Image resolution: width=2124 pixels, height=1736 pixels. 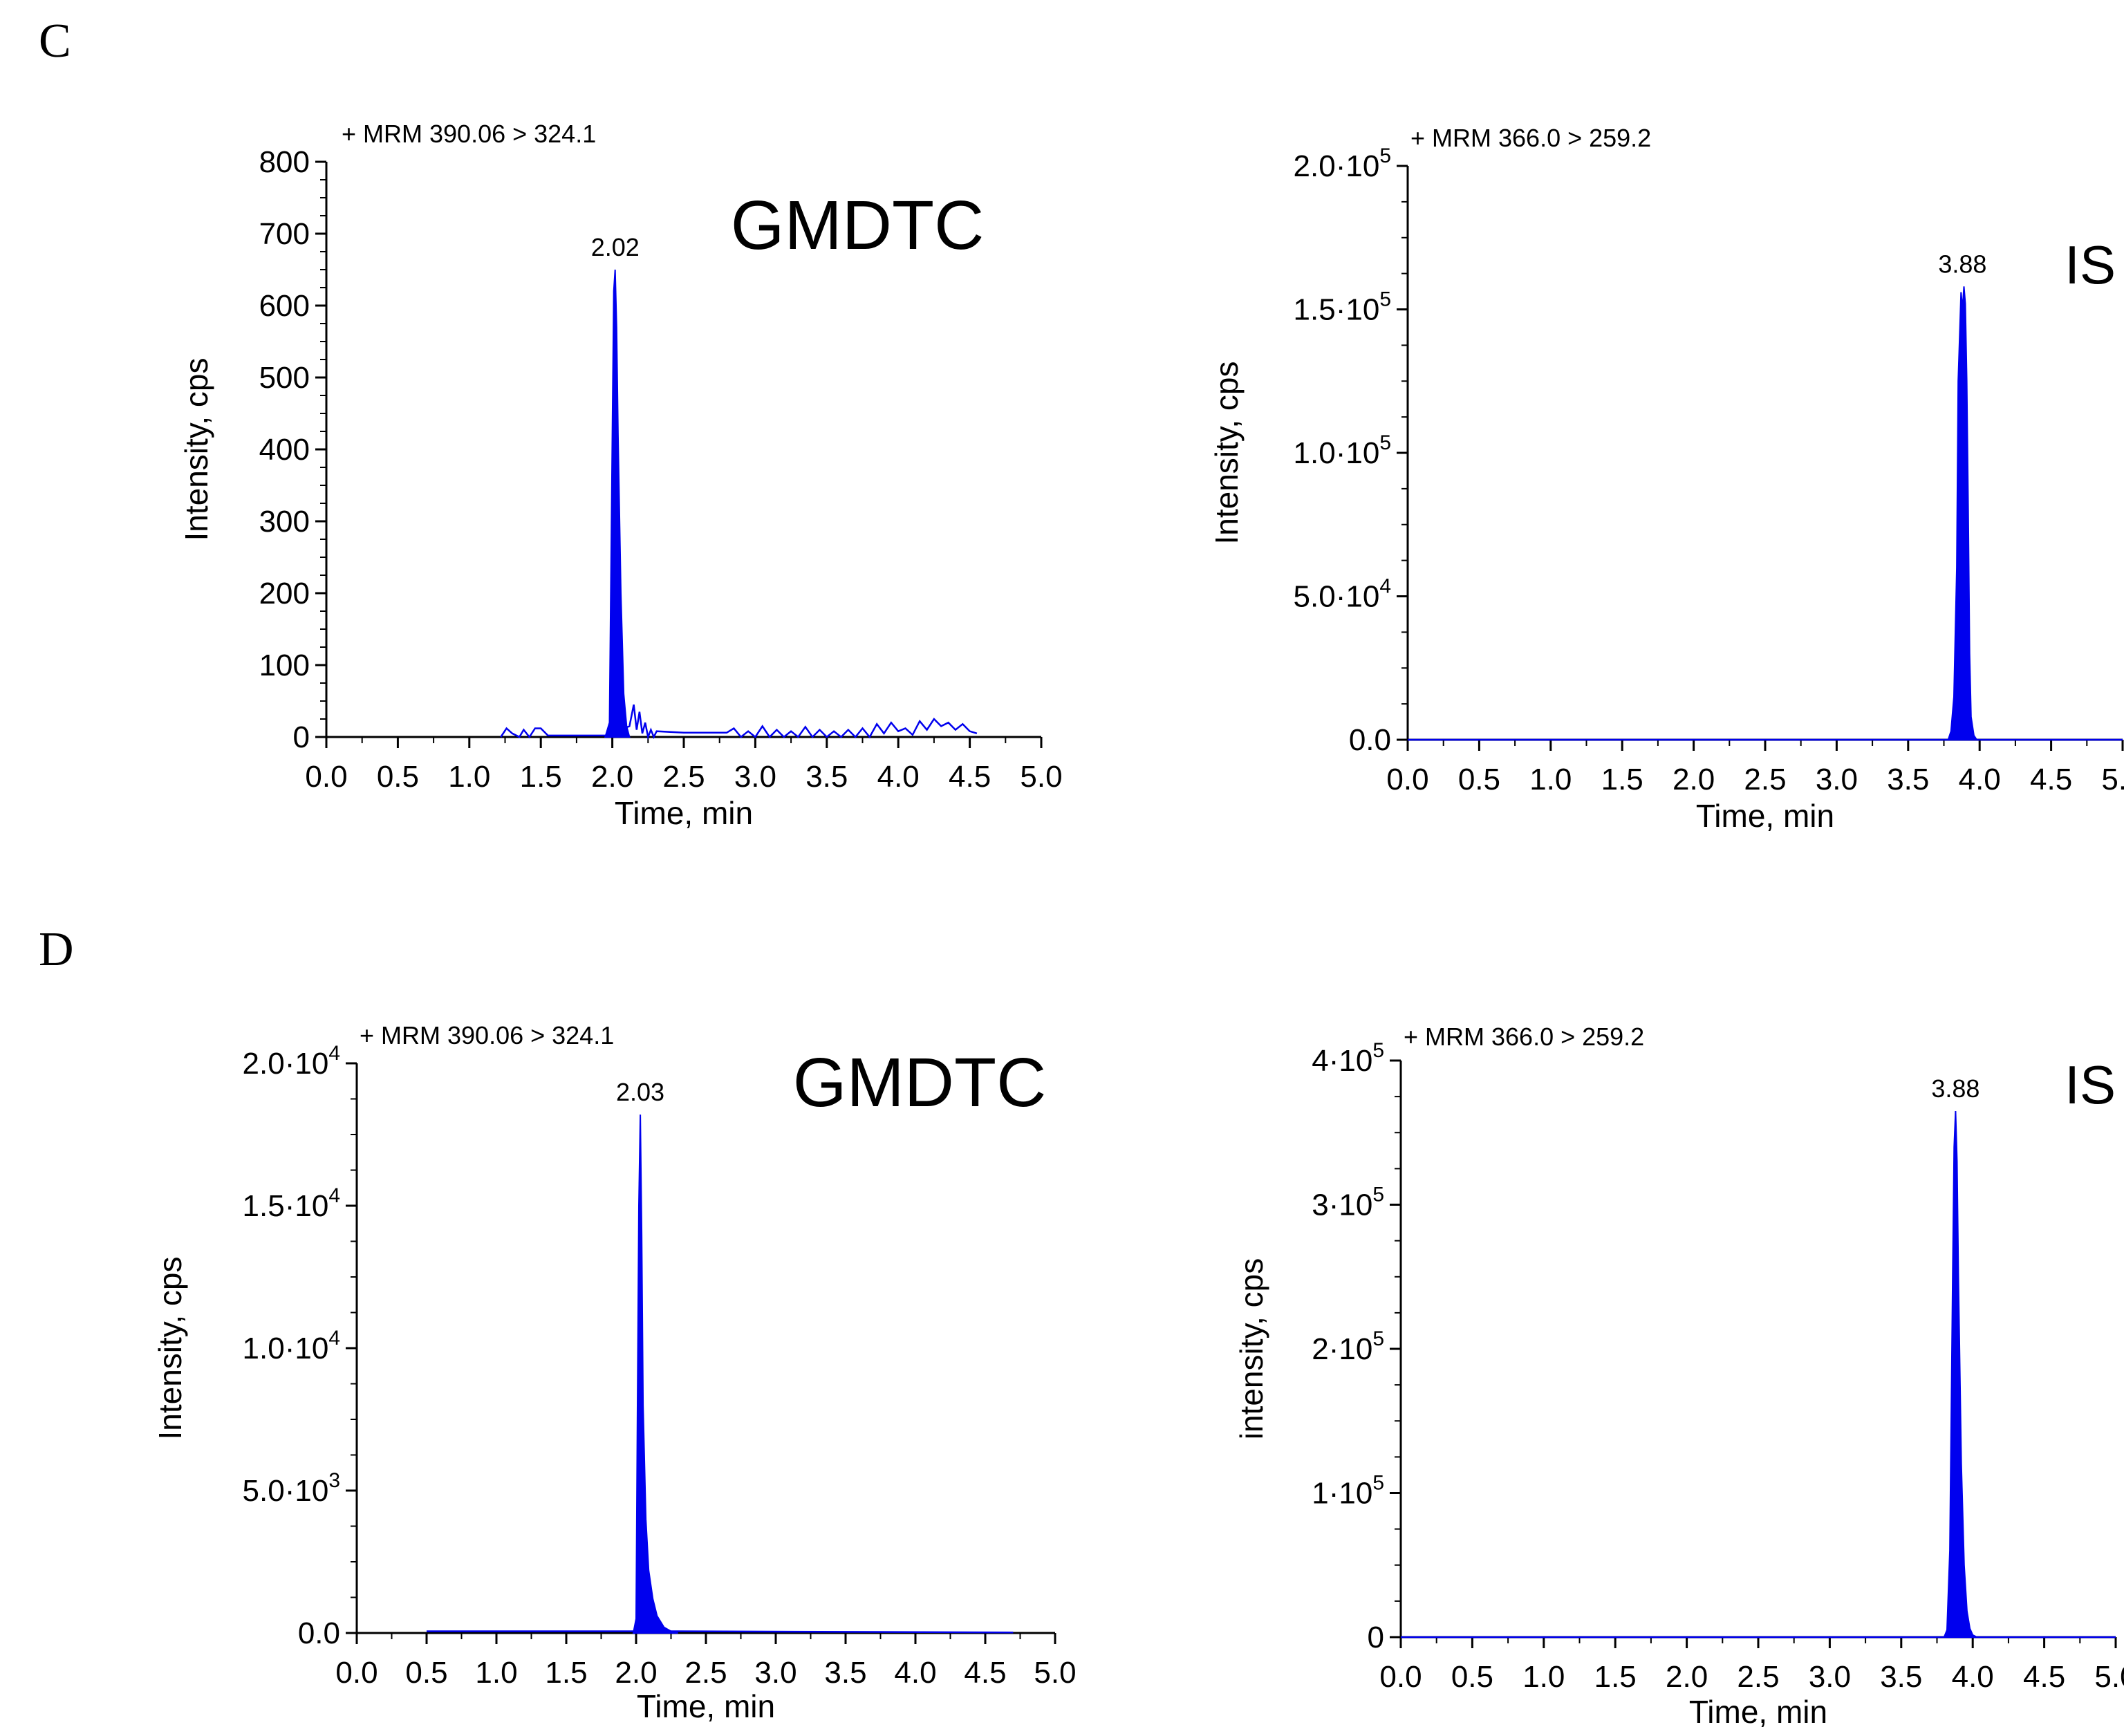 What do you see at coordinates (615, 247) in the screenshot?
I see `retention-time-label: 2.02` at bounding box center [615, 247].